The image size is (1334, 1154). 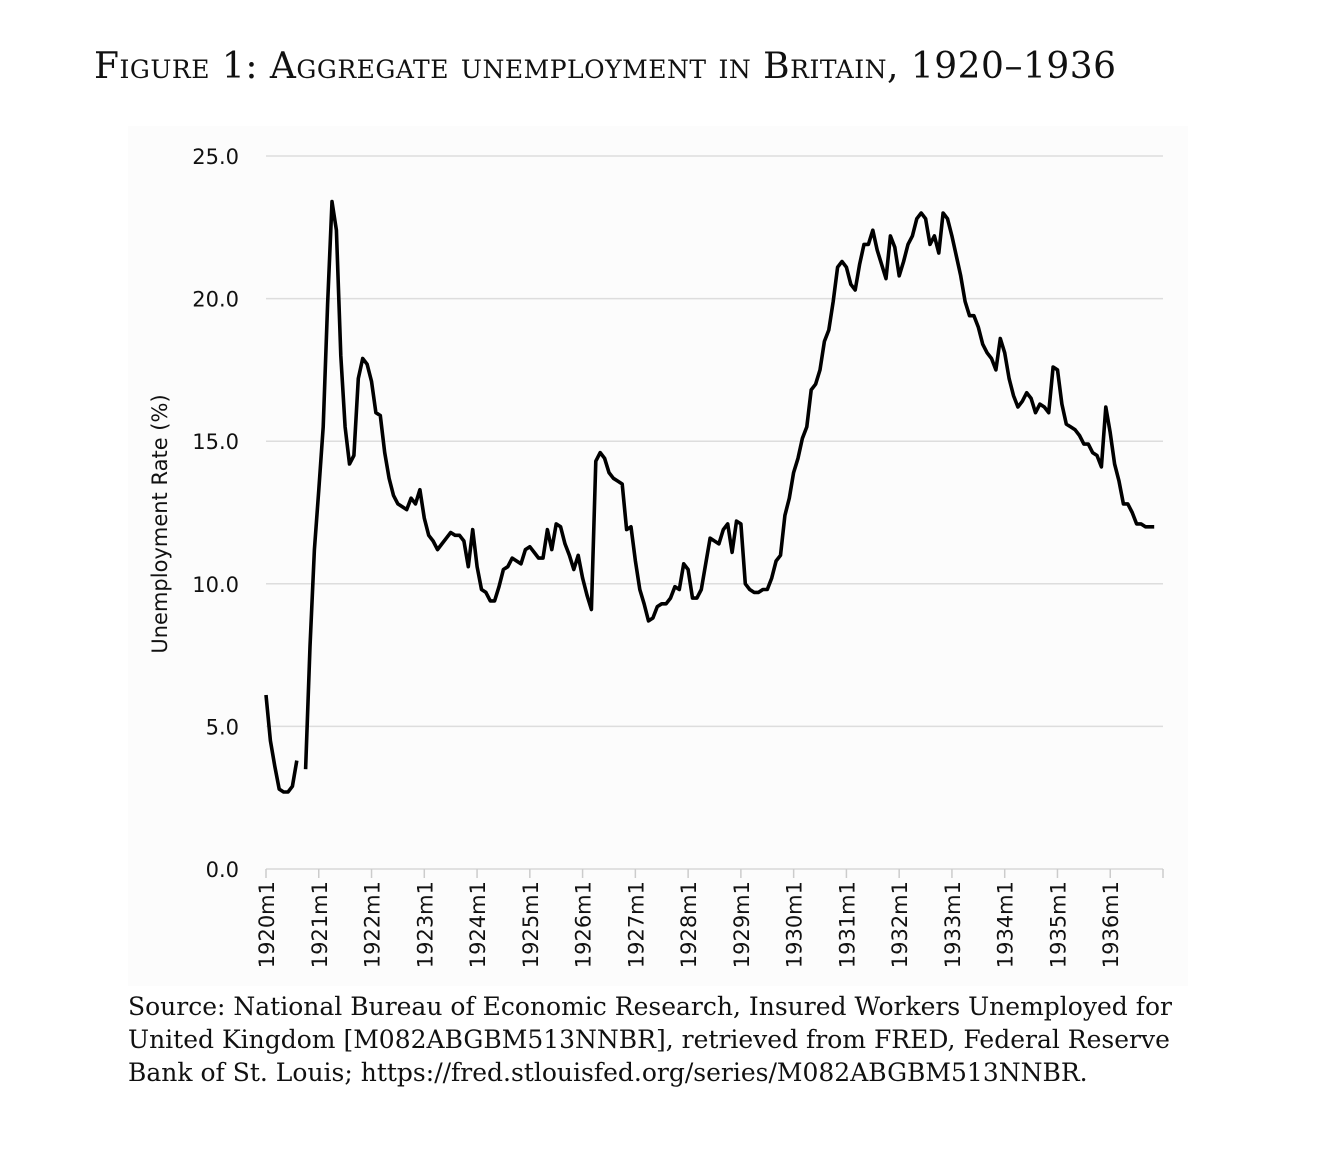 I want to click on x-tick-label: 1920m1, so click(x=267, y=924).